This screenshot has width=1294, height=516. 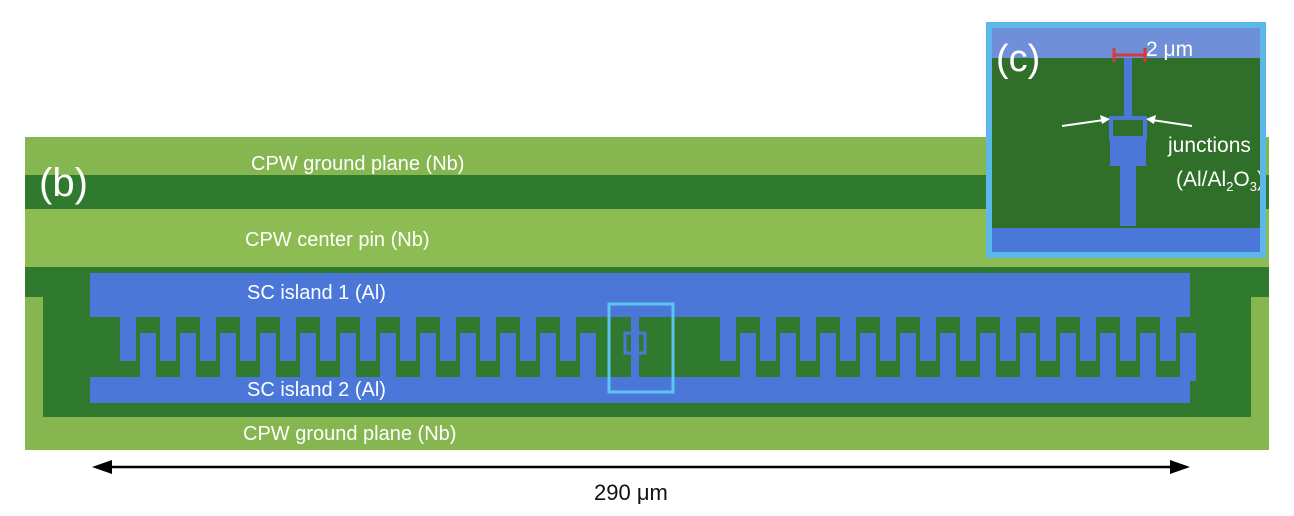 I want to click on label-center-pin: CPW center pin (Nb), so click(x=337, y=240).